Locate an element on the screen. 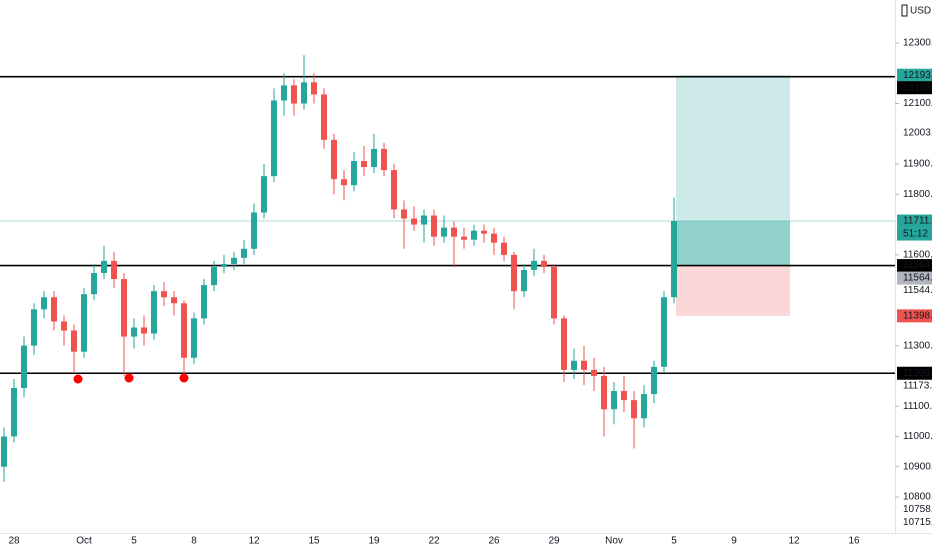 The height and width of the screenshot is (550, 932). x-tick-label: 8 is located at coordinates (194, 541).